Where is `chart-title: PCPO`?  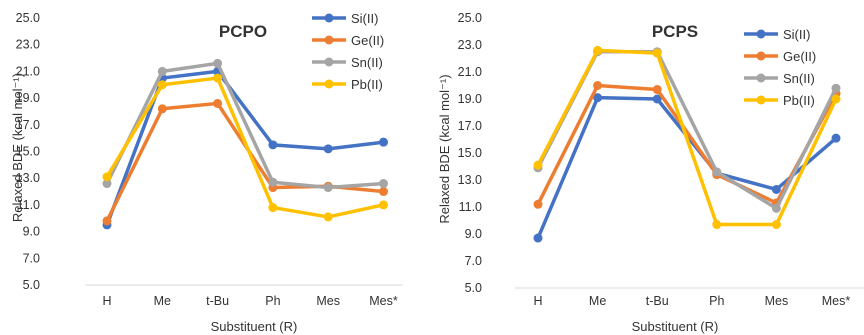
chart-title: PCPO is located at coordinates (243, 31).